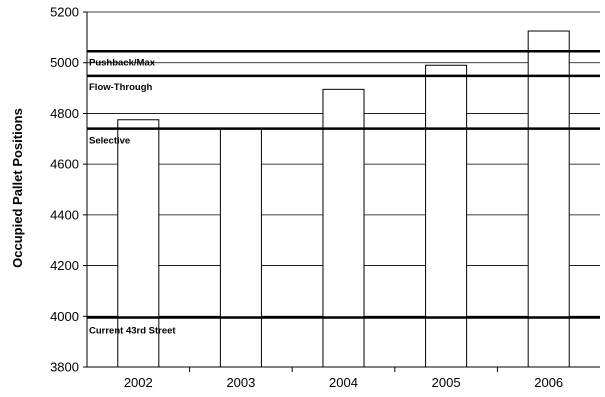 This screenshot has width=605, height=397. I want to click on reference-line-label: Pushback/Max, so click(122, 62).